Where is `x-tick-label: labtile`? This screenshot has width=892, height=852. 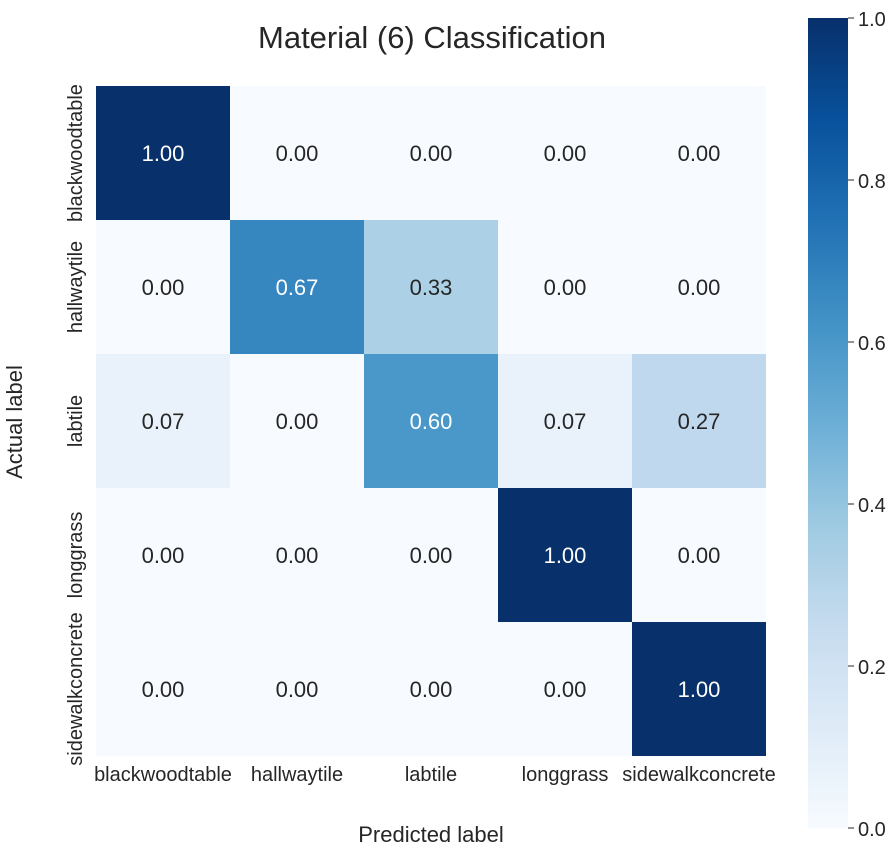
x-tick-label: labtile is located at coordinates (431, 775).